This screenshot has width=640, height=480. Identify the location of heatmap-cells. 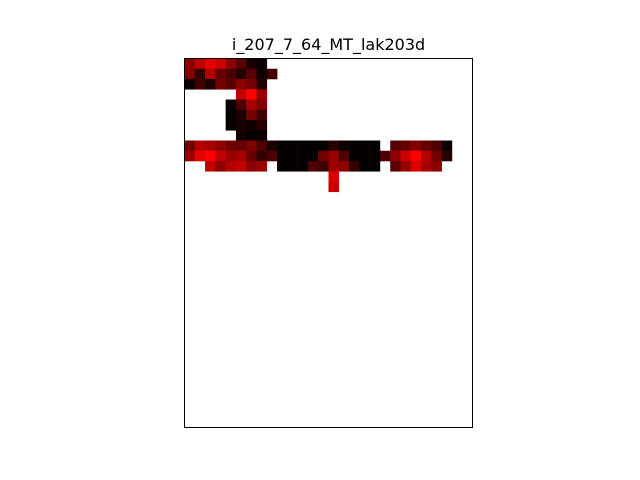
(318, 125).